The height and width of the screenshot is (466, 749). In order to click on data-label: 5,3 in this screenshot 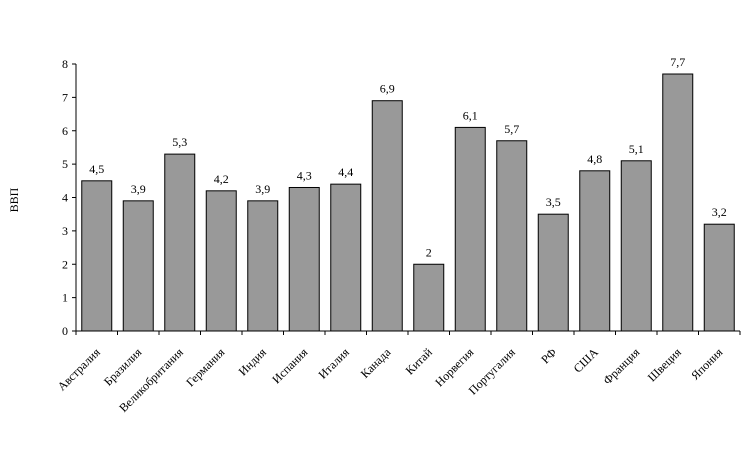, I will do `click(179, 142)`.